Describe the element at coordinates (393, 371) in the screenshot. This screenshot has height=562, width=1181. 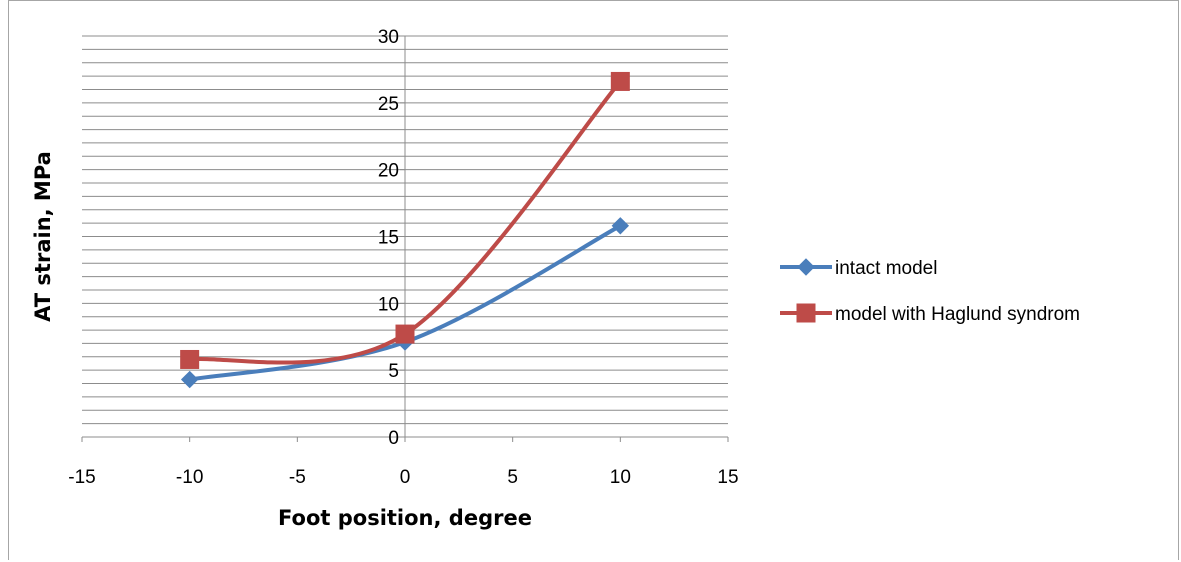
I see `y-tick-label: 5` at that location.